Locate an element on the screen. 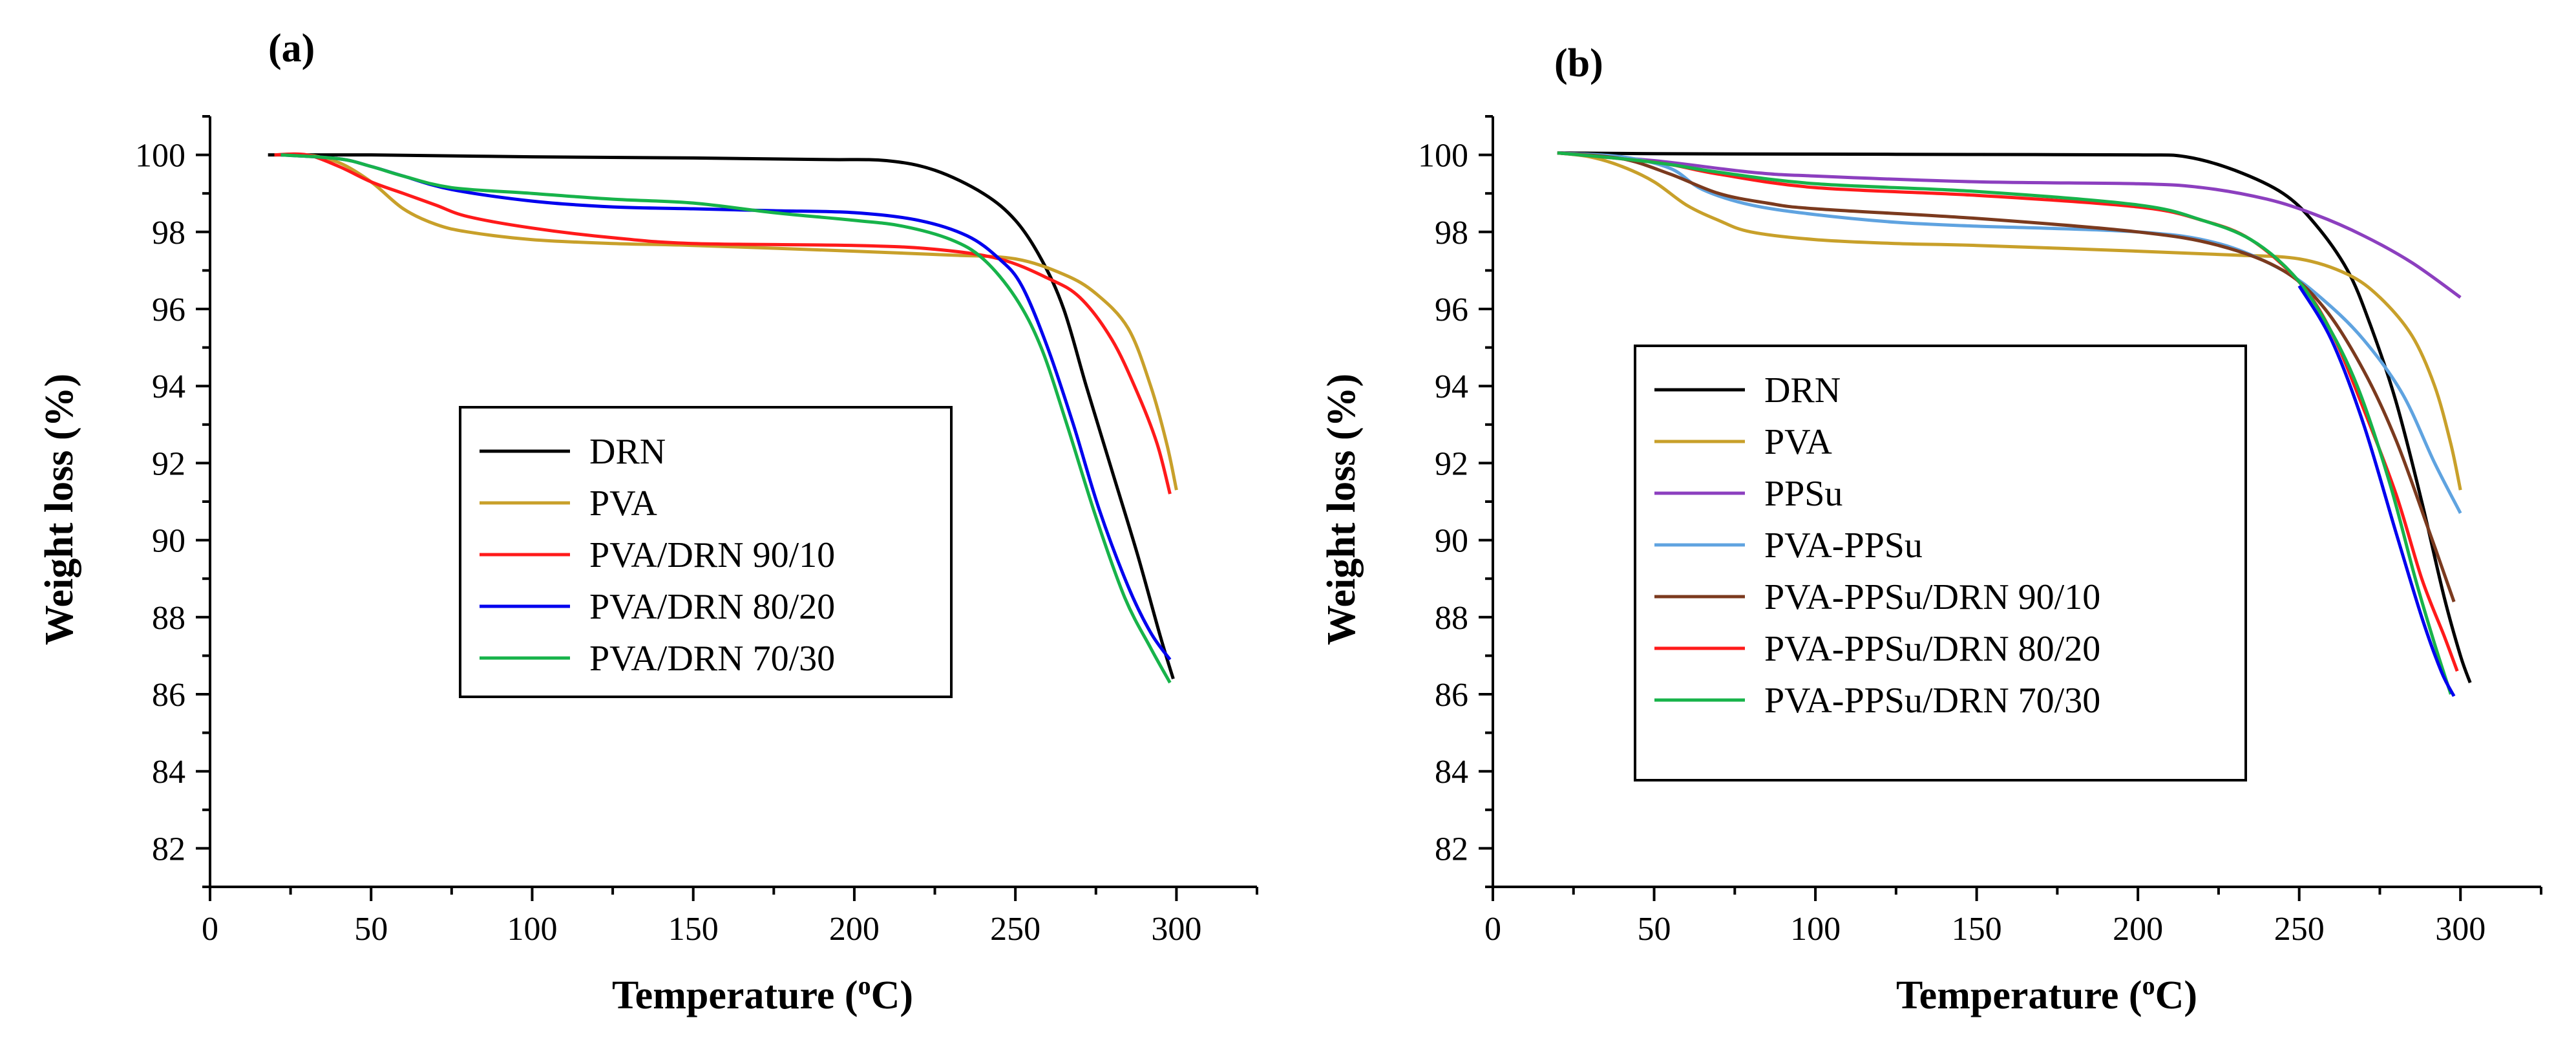 The image size is (2576, 1042). panel-a-legend-label-pva-drn-80-20: PVA/DRN 80/20 is located at coordinates (712, 607).